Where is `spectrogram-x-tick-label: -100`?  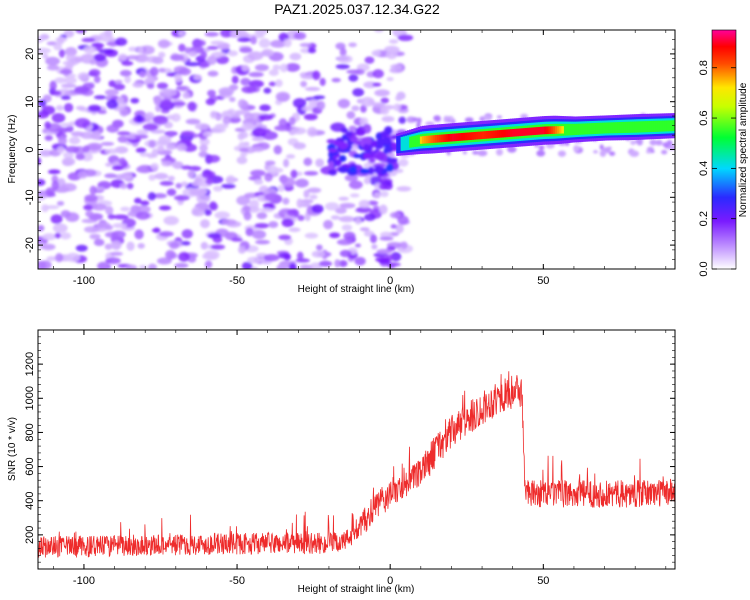 spectrogram-x-tick-label: -100 is located at coordinates (84, 281).